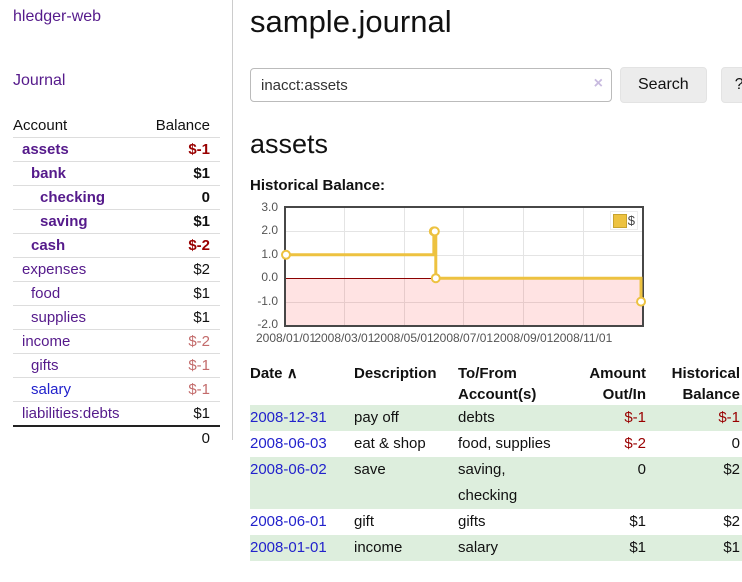 The image size is (742, 582). I want to click on search-input, so click(431, 85).